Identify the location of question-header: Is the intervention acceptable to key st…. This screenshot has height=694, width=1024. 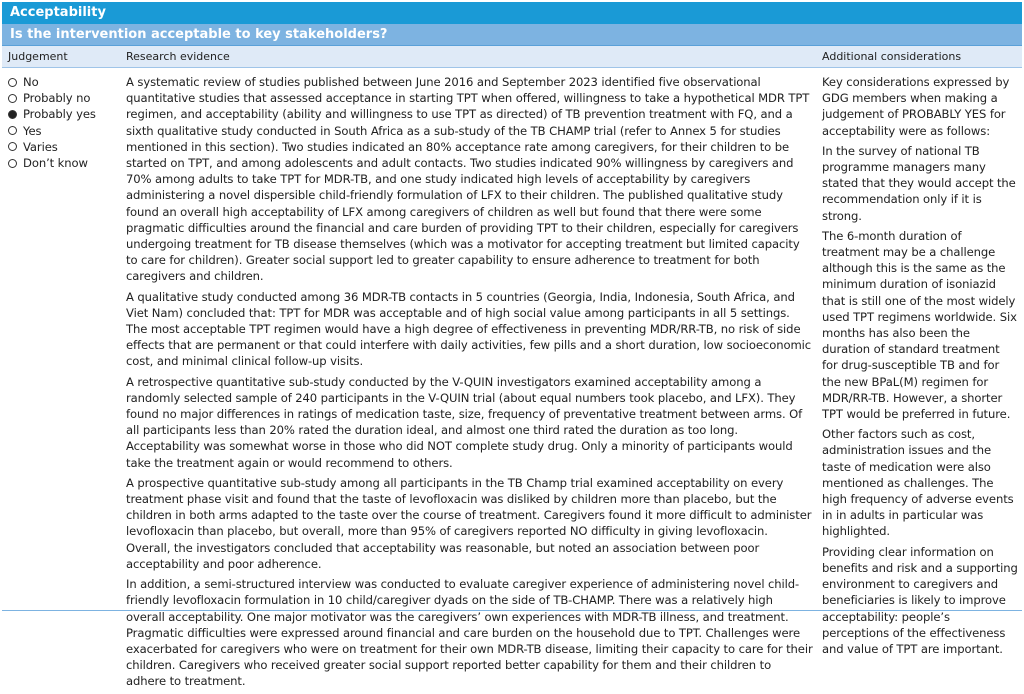
(512, 35).